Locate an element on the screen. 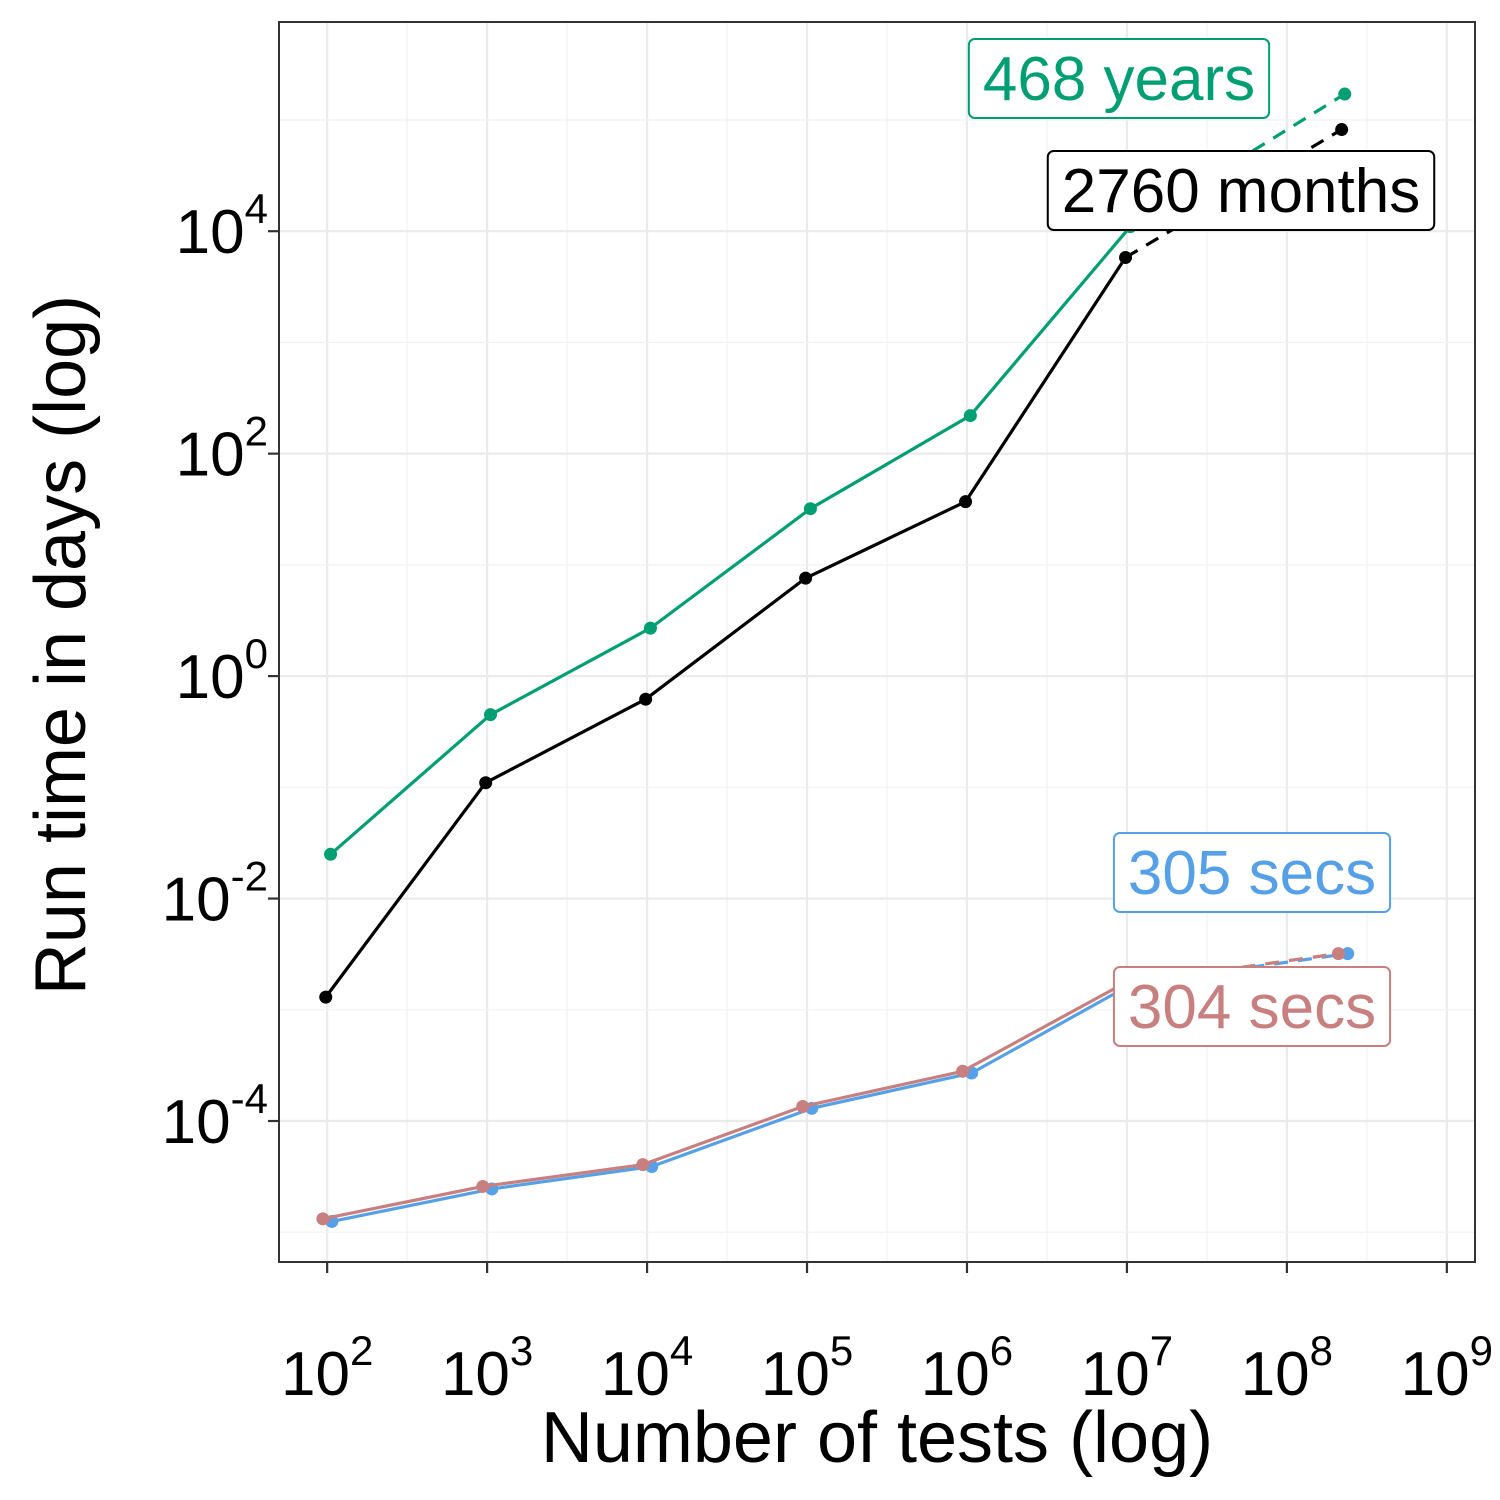 Image resolution: width=1500 pixels, height=1500 pixels. y-tick-label: 10⁰ is located at coordinates (222, 671).